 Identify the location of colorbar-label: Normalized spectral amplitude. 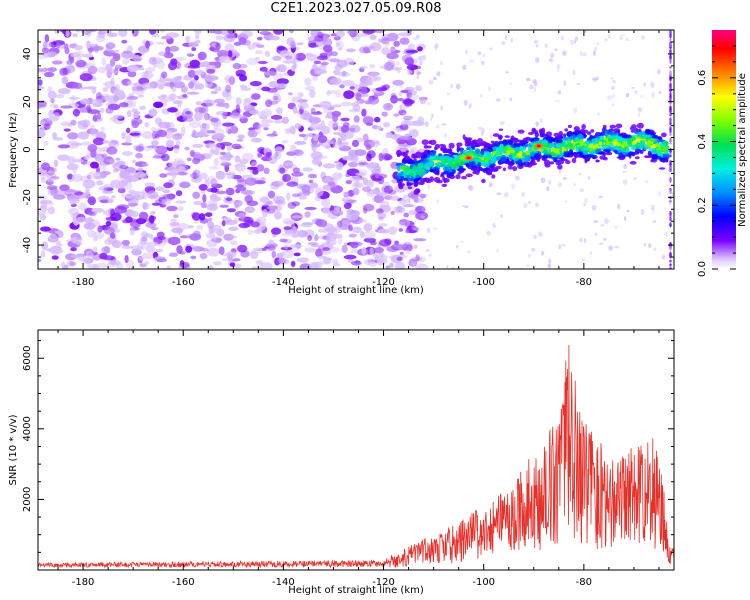
(742, 150).